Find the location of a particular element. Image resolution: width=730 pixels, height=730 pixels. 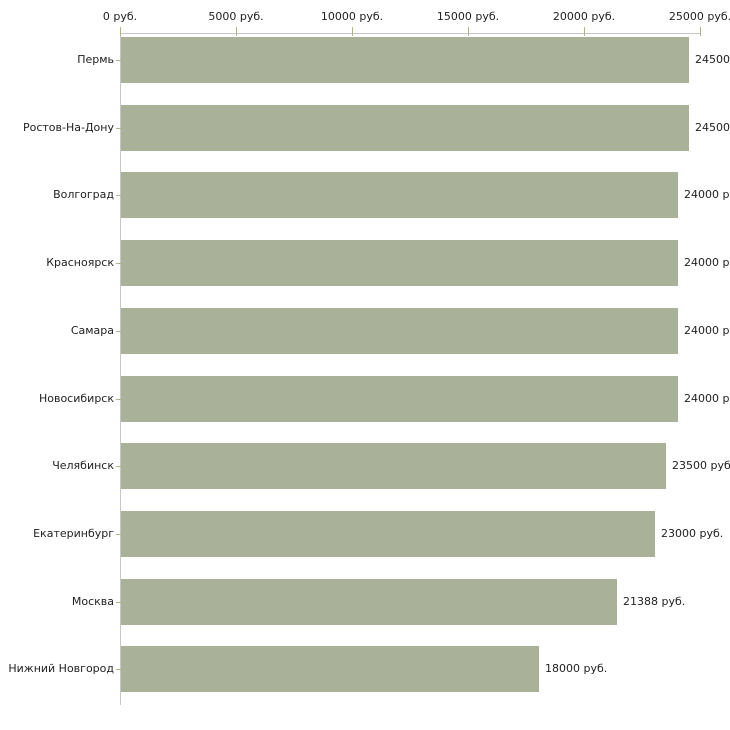

x-axis-tick-label: 10000 руб. is located at coordinates (352, 16).